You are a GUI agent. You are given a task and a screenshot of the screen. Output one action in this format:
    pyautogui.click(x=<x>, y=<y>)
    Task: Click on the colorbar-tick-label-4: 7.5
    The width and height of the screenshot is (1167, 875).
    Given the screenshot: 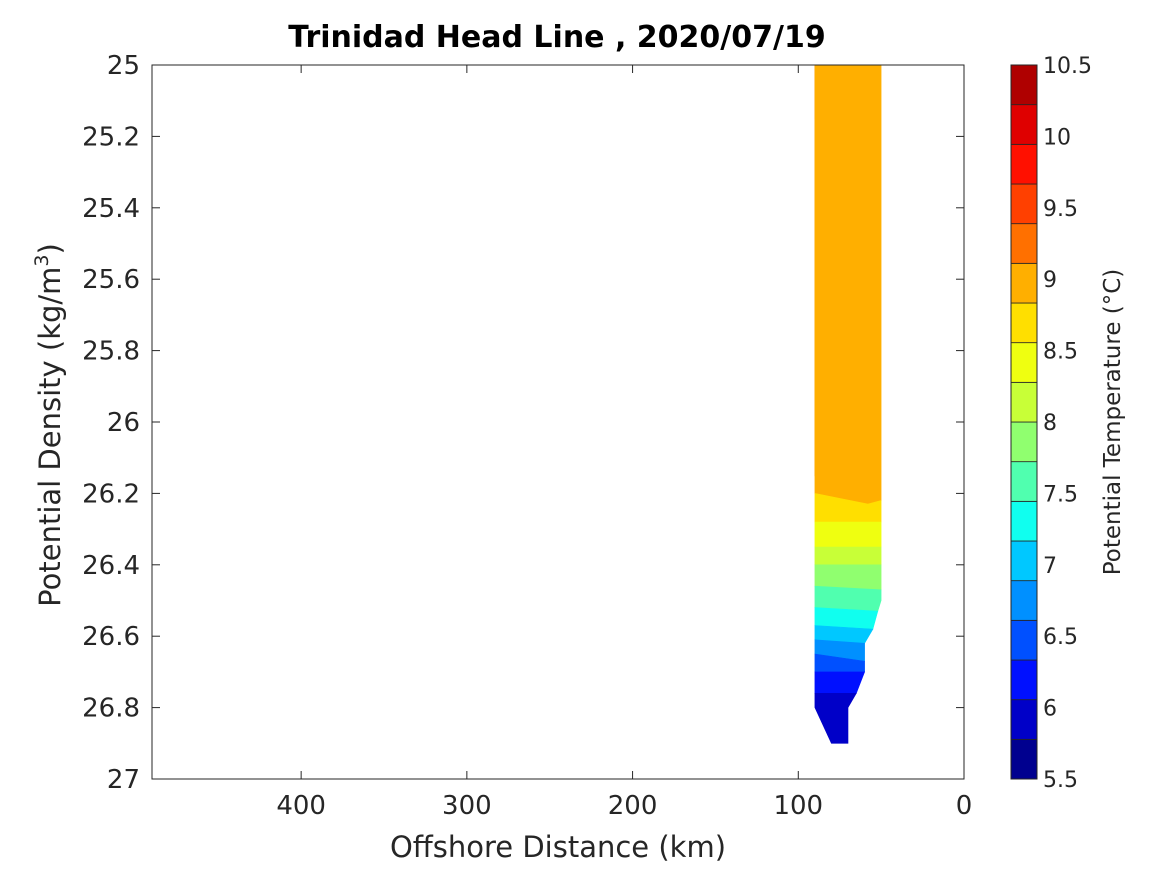 What is the action you would take?
    pyautogui.click(x=1060, y=494)
    